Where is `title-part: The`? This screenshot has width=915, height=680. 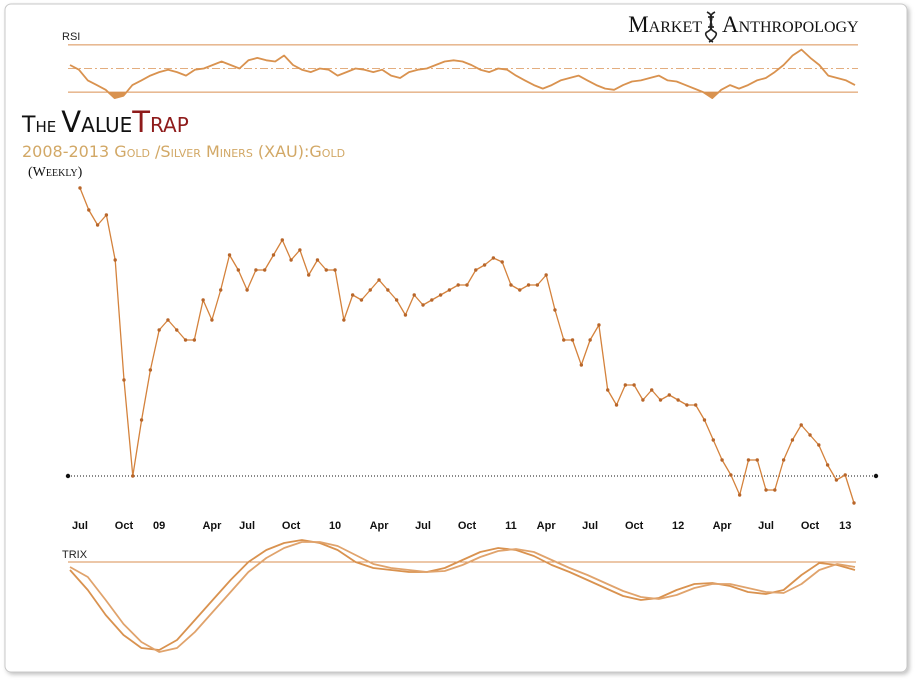 title-part: The is located at coordinates (38, 125).